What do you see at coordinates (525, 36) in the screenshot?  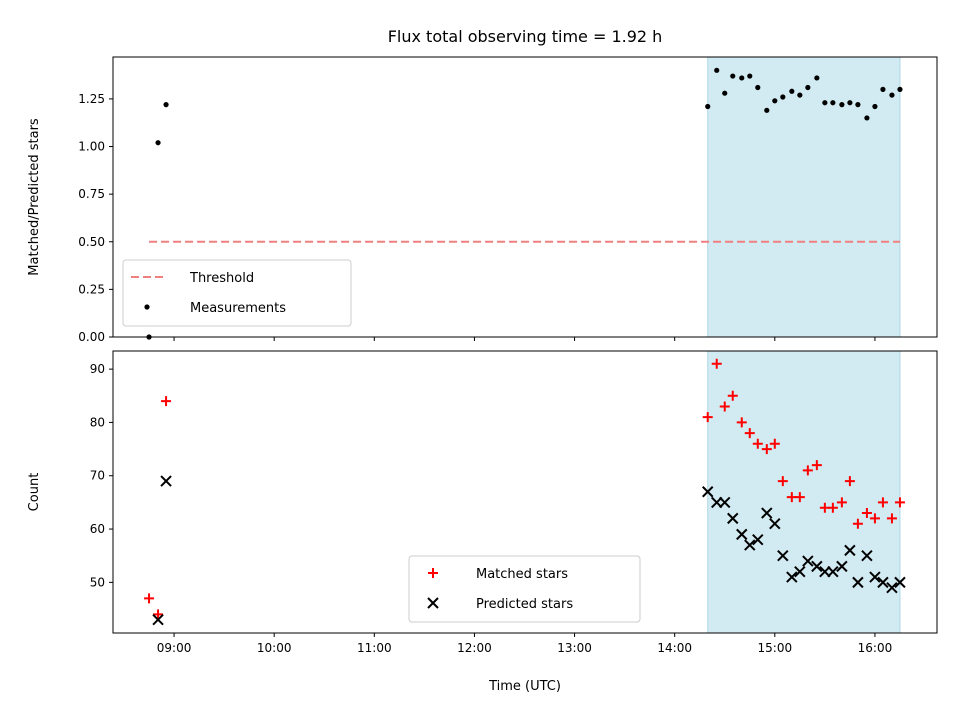 I see `chart-title: Flux total observing time = 1.92 h` at bounding box center [525, 36].